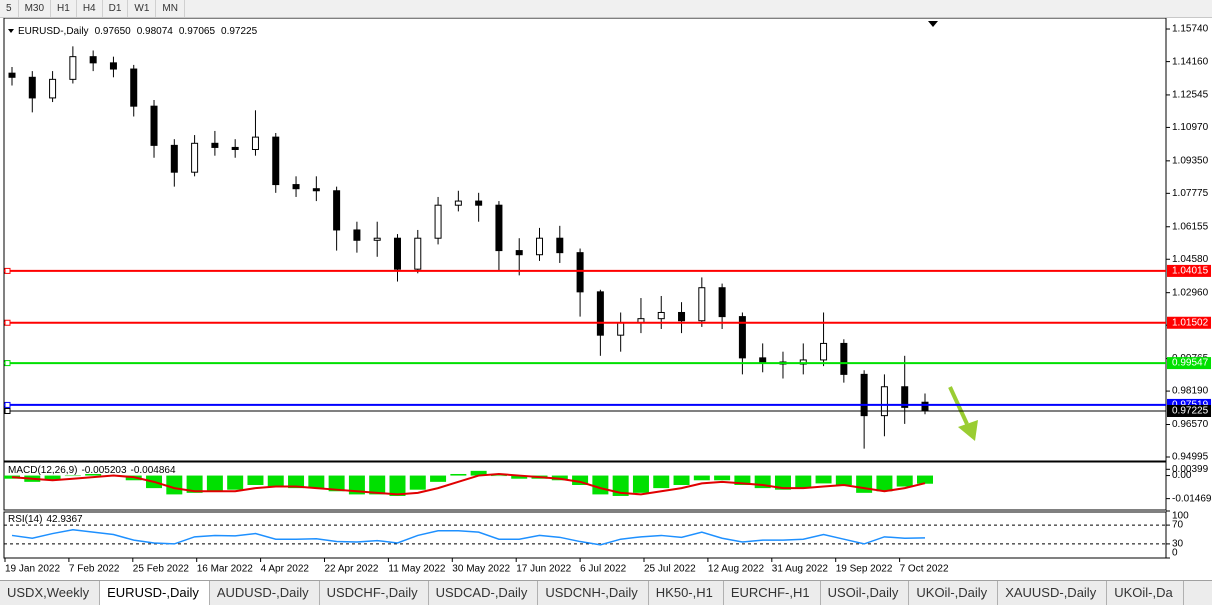 This screenshot has width=1212, height=605. What do you see at coordinates (155, 593) in the screenshot?
I see `chart-tab: EURUSD-,Daily` at bounding box center [155, 593].